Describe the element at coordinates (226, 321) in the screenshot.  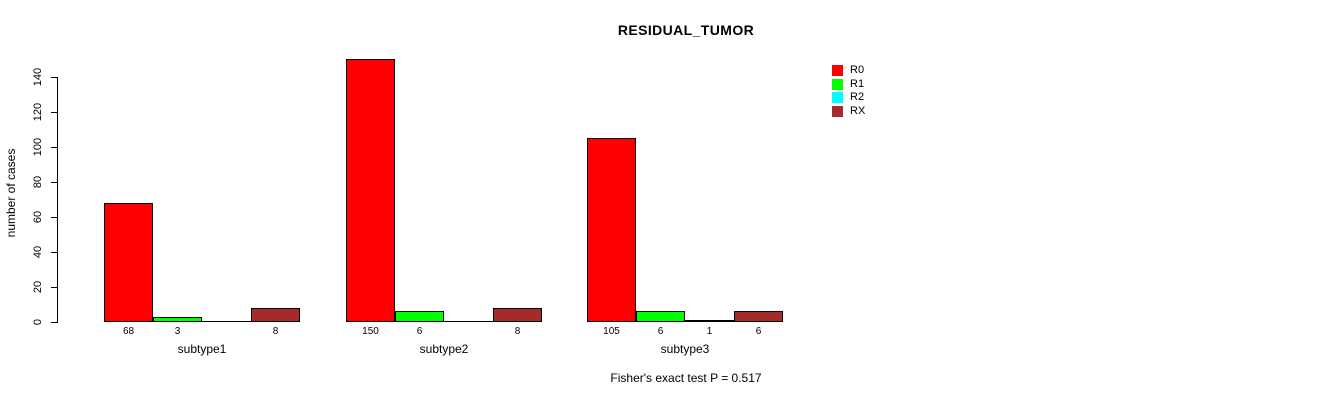
I see `bar-R2-subtype1` at that location.